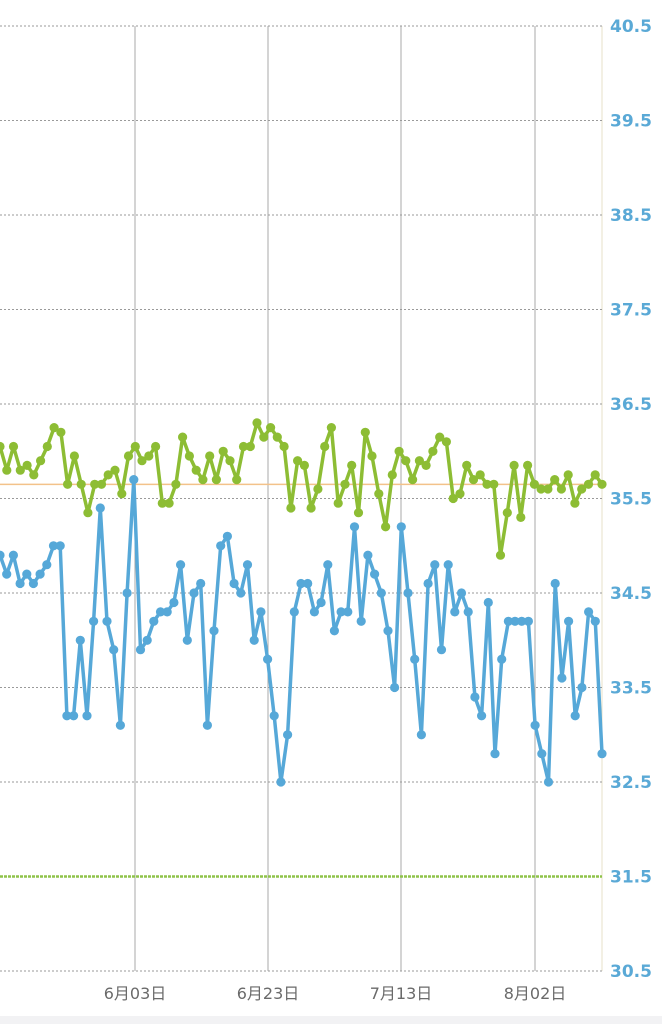 This screenshot has width=662, height=1024. I want to click on x-tick-label: 6月03日, so click(135, 993).